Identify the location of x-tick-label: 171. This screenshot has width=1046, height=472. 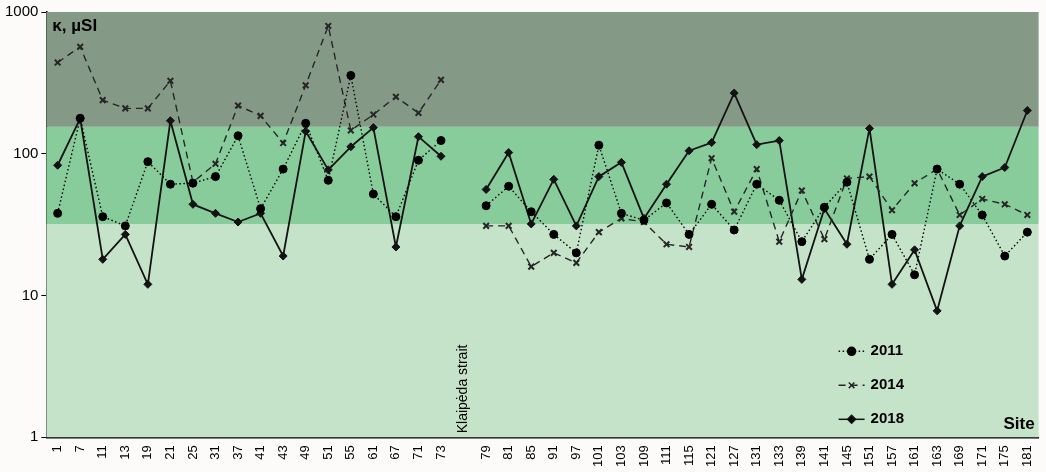
(981, 456).